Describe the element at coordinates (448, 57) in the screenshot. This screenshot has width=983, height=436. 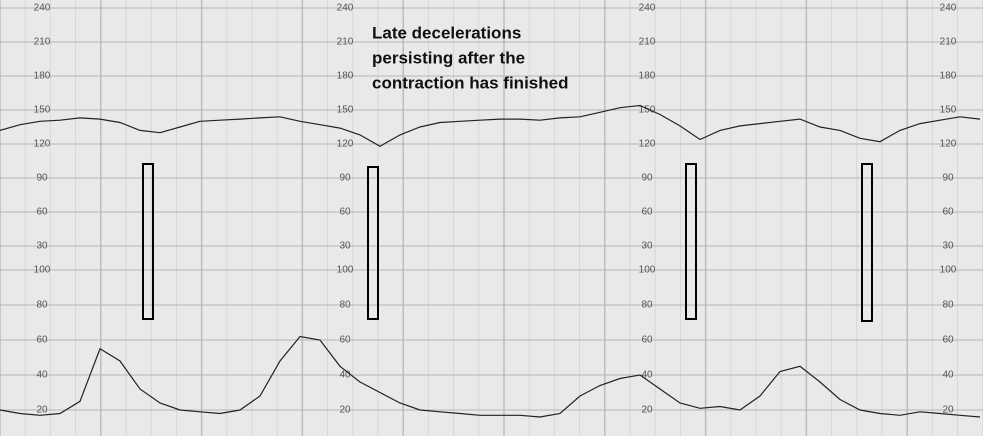
I see `annotation-line: persisting after the` at that location.